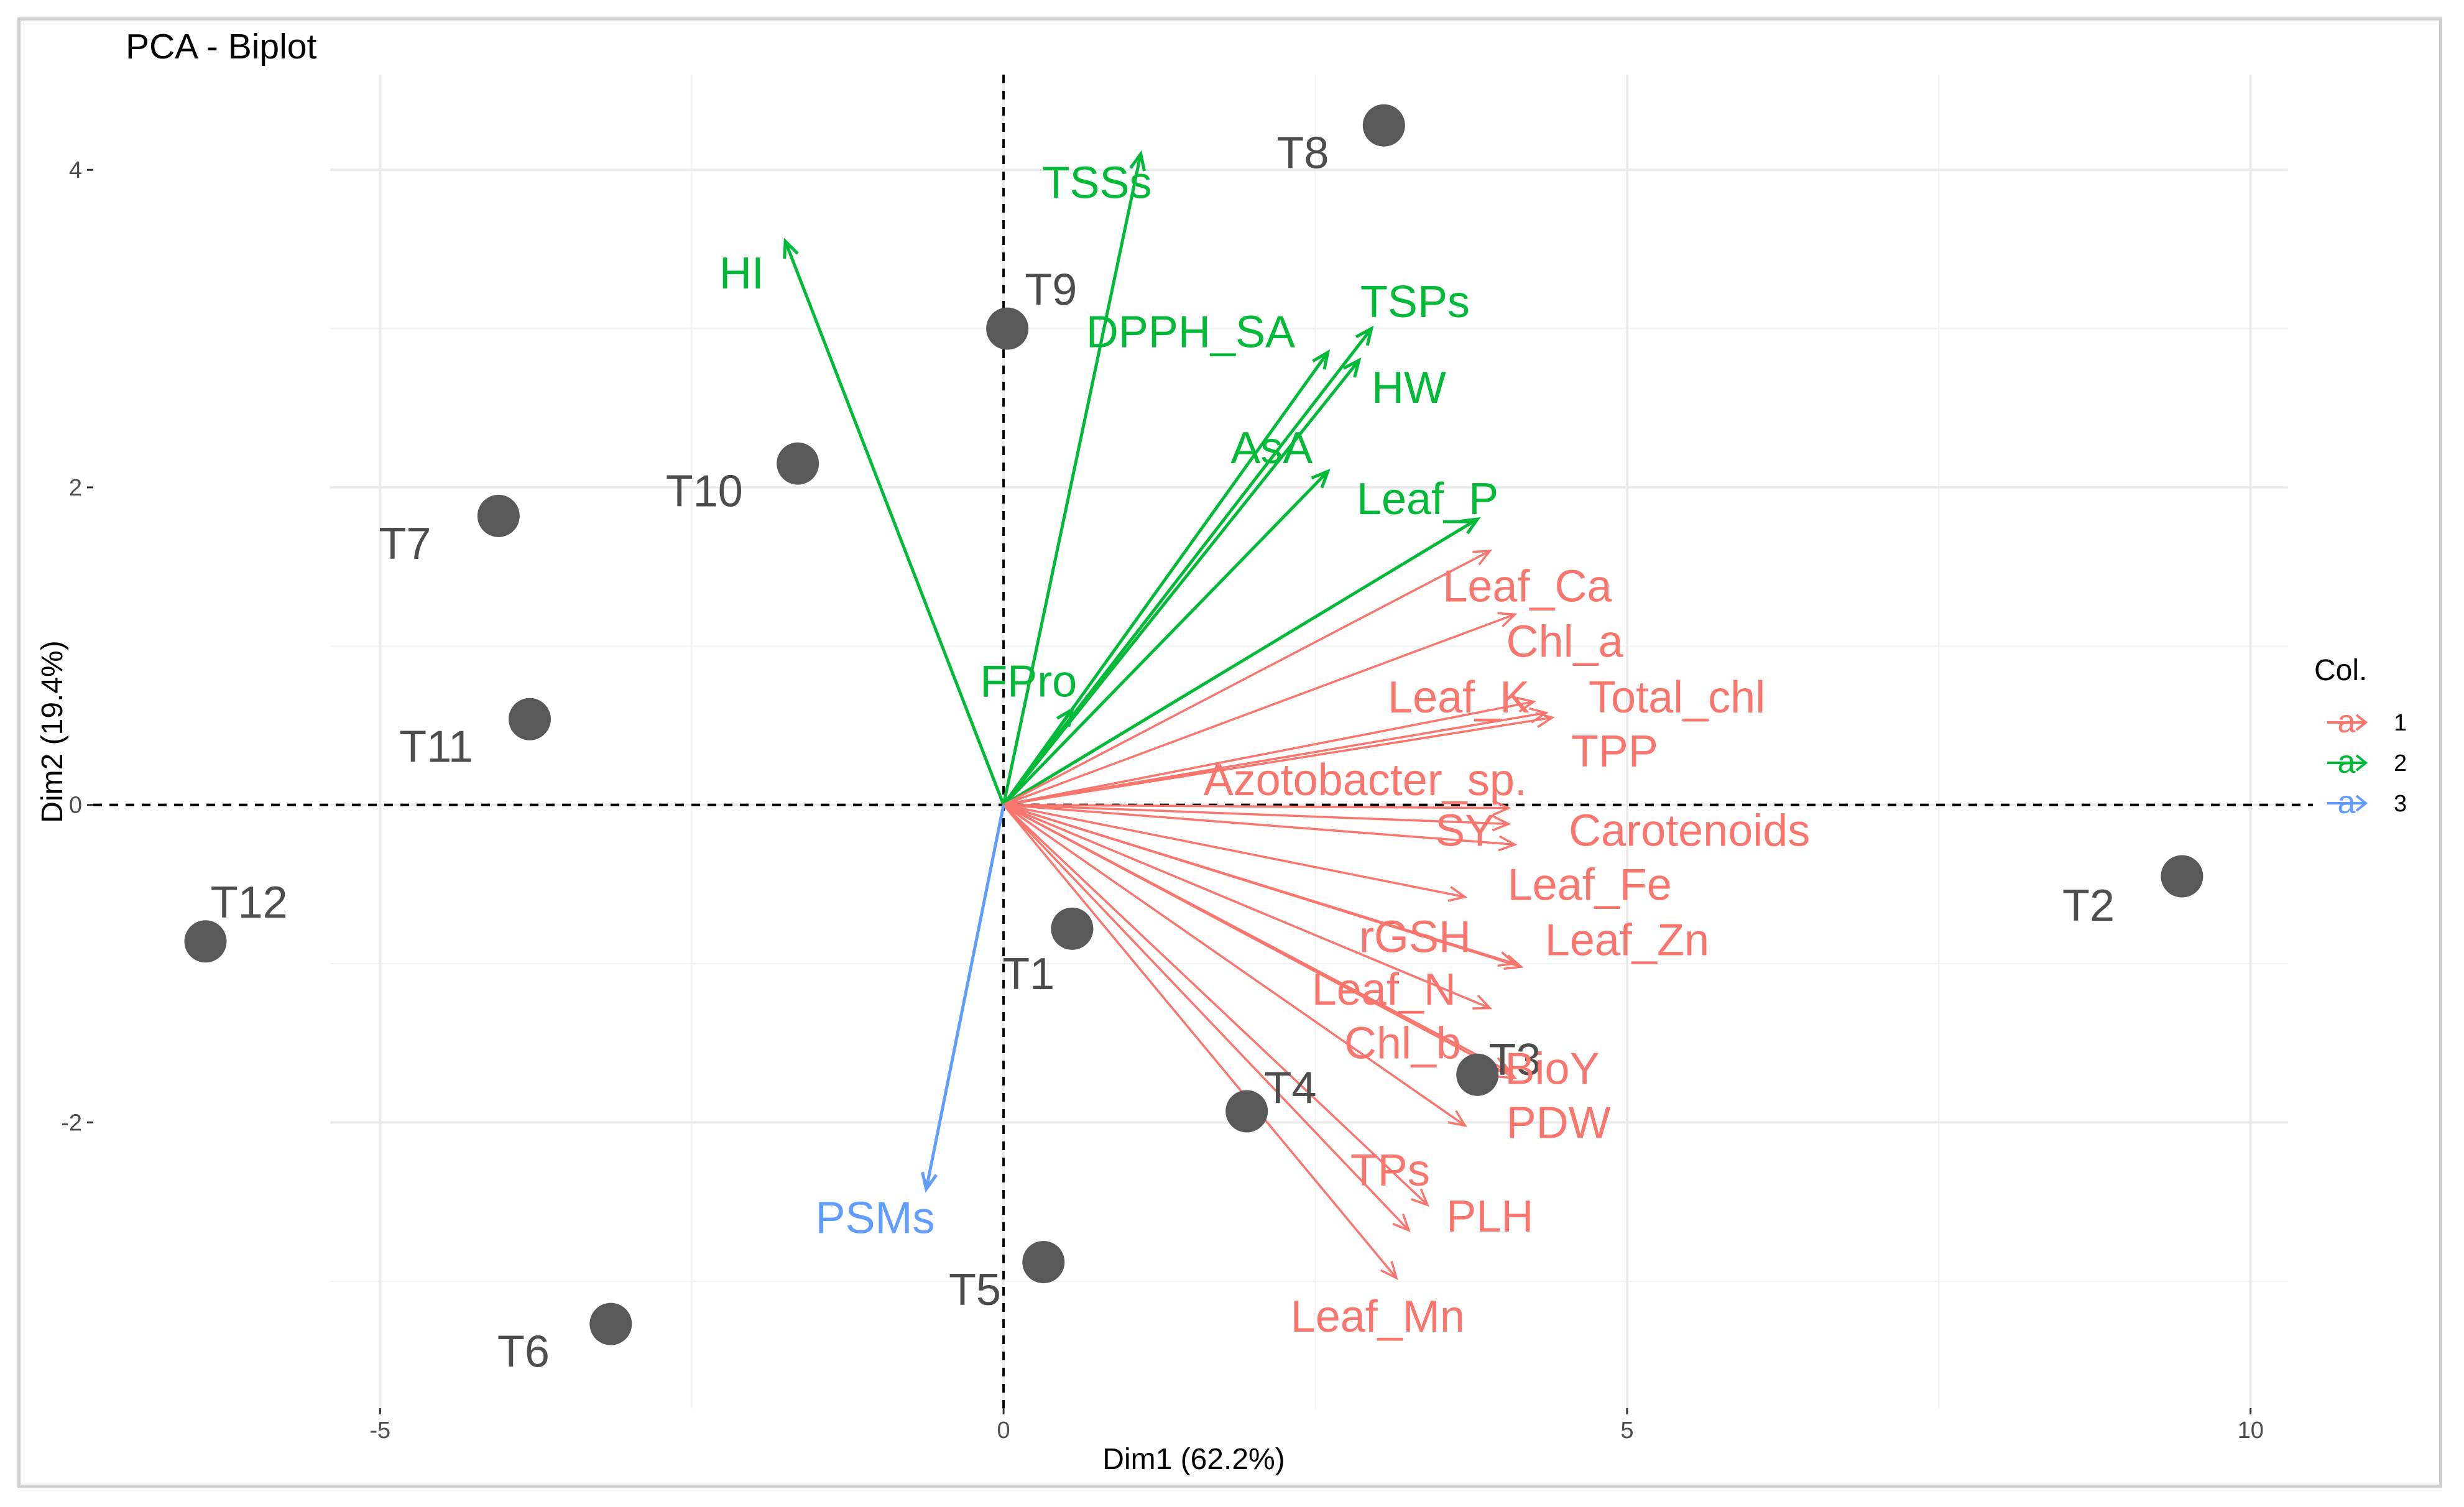 The image size is (2464, 1507). I want to click on y-tick-label: 2, so click(75, 488).